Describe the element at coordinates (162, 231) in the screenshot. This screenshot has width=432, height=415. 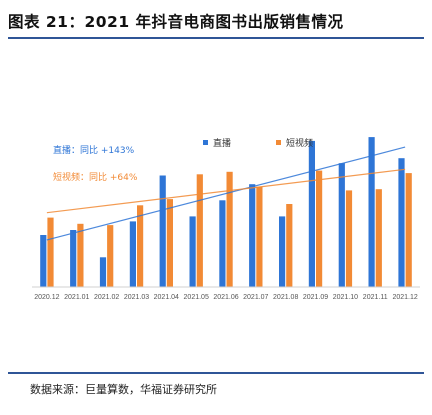
I see `bar-live-2021.04` at that location.